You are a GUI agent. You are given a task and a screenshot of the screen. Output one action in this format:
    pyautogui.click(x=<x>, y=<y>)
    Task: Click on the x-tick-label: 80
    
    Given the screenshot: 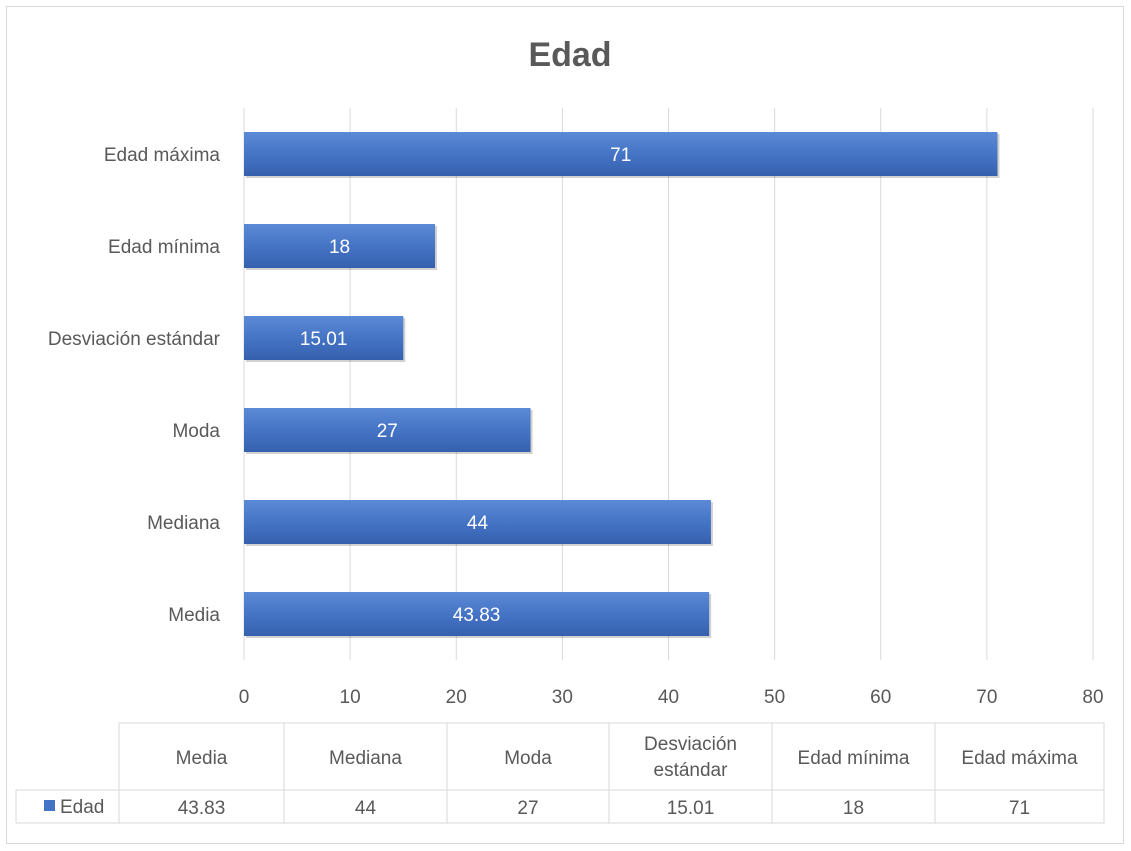 What is the action you would take?
    pyautogui.click(x=1092, y=697)
    